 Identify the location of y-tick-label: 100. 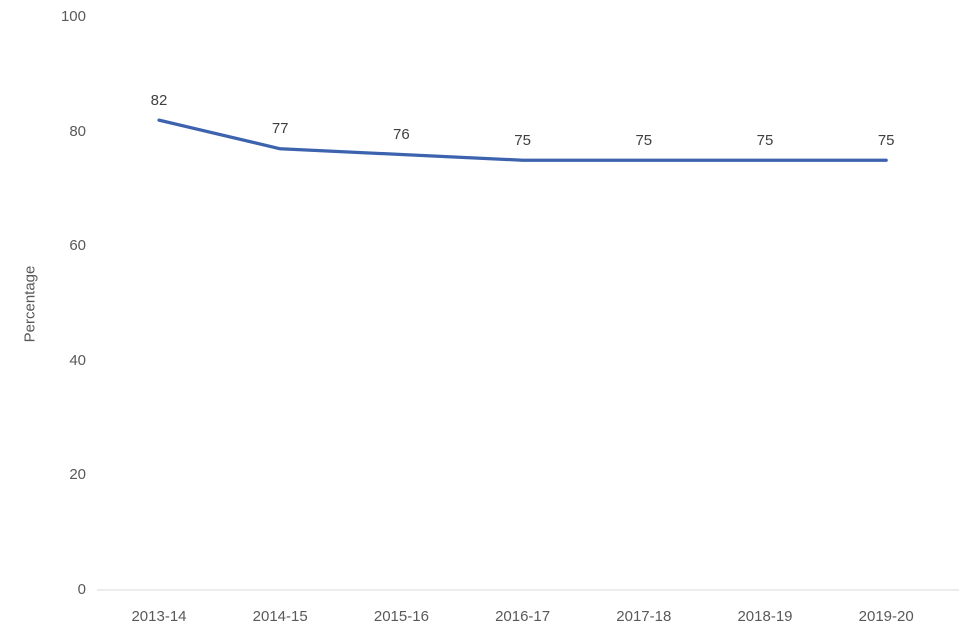
(73, 16).